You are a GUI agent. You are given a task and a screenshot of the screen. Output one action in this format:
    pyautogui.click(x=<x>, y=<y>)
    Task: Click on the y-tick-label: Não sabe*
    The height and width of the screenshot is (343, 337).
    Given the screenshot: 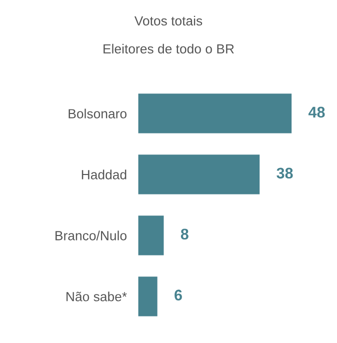 What is the action you would take?
    pyautogui.click(x=96, y=297)
    